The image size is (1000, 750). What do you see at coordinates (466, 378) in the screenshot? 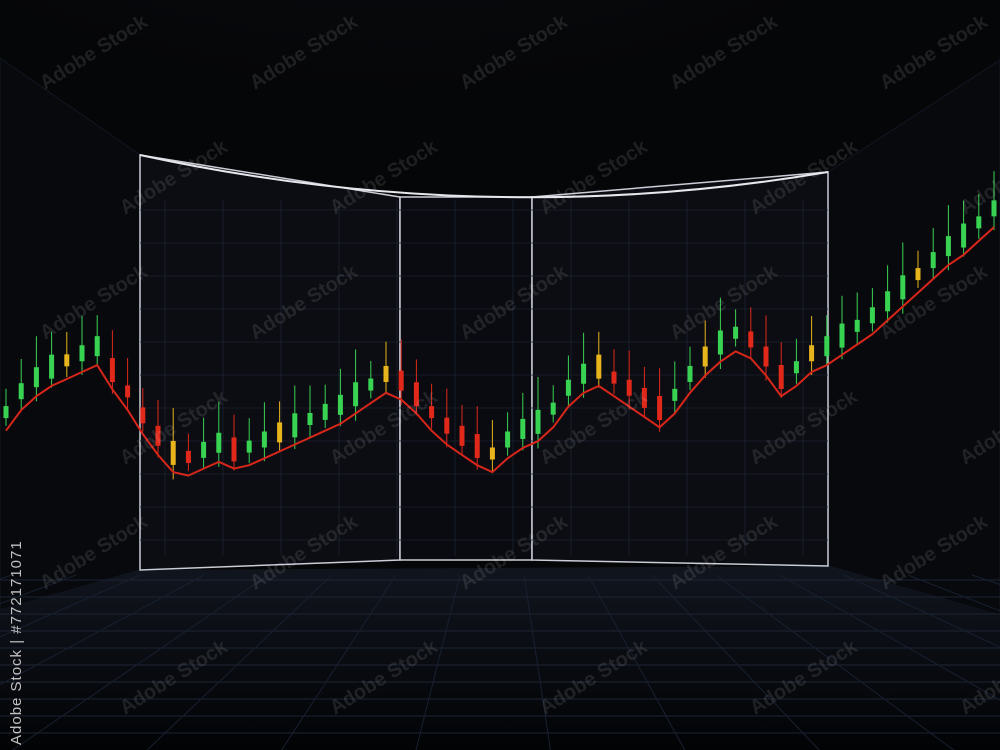
I see `panel-center` at bounding box center [466, 378].